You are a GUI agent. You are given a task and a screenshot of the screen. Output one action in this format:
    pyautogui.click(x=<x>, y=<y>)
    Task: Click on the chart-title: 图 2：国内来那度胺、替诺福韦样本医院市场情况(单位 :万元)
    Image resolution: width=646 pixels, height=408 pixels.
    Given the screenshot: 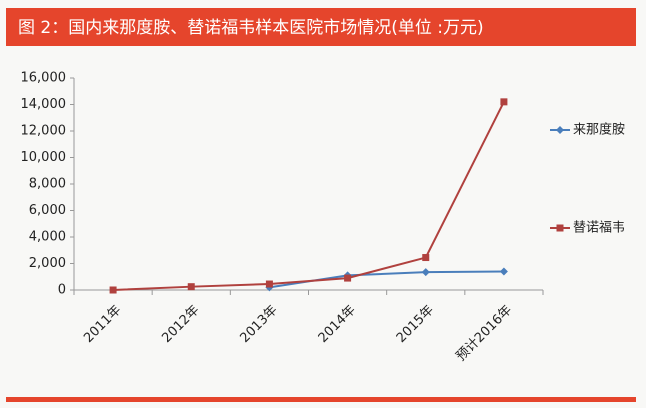 What is the action you would take?
    pyautogui.click(x=251, y=28)
    